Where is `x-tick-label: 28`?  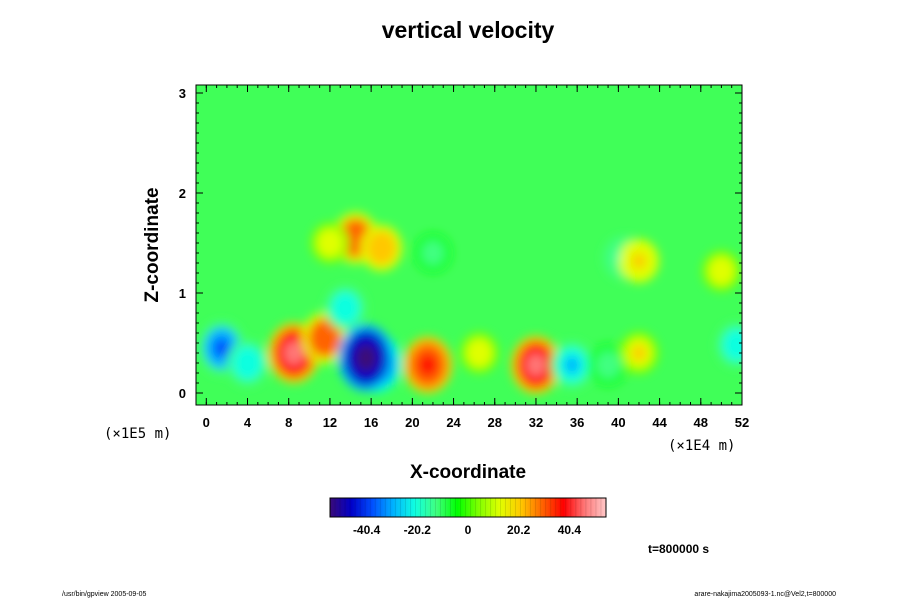
x-tick-label: 28 is located at coordinates (495, 422).